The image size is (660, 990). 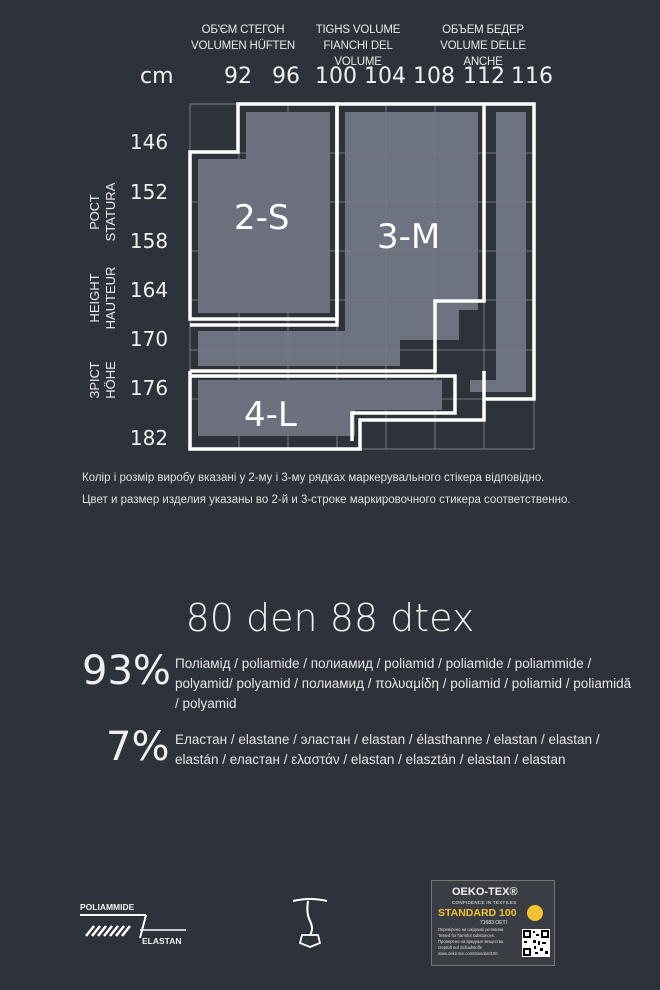 What do you see at coordinates (471, 941) in the screenshot?
I see `oeko-note-ru: Проверено на вредные вещества.` at bounding box center [471, 941].